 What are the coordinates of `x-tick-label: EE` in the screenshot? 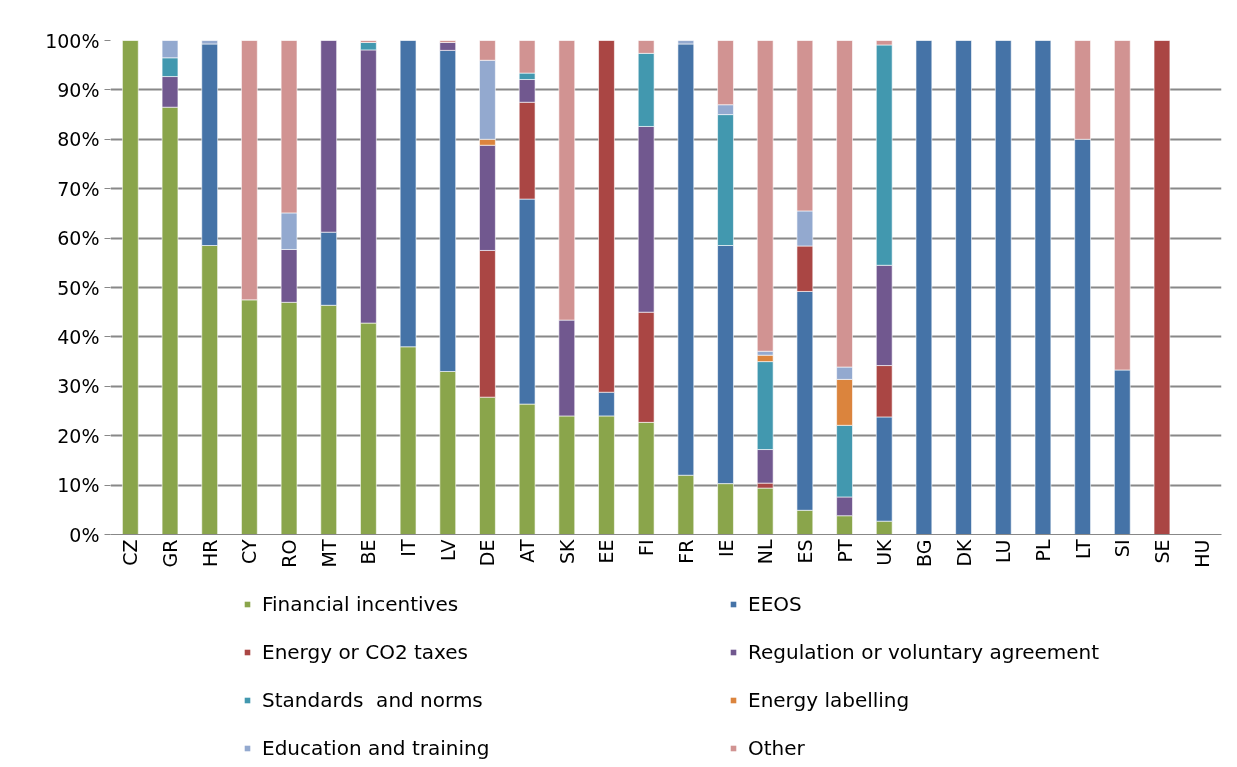 It's located at (606, 551).